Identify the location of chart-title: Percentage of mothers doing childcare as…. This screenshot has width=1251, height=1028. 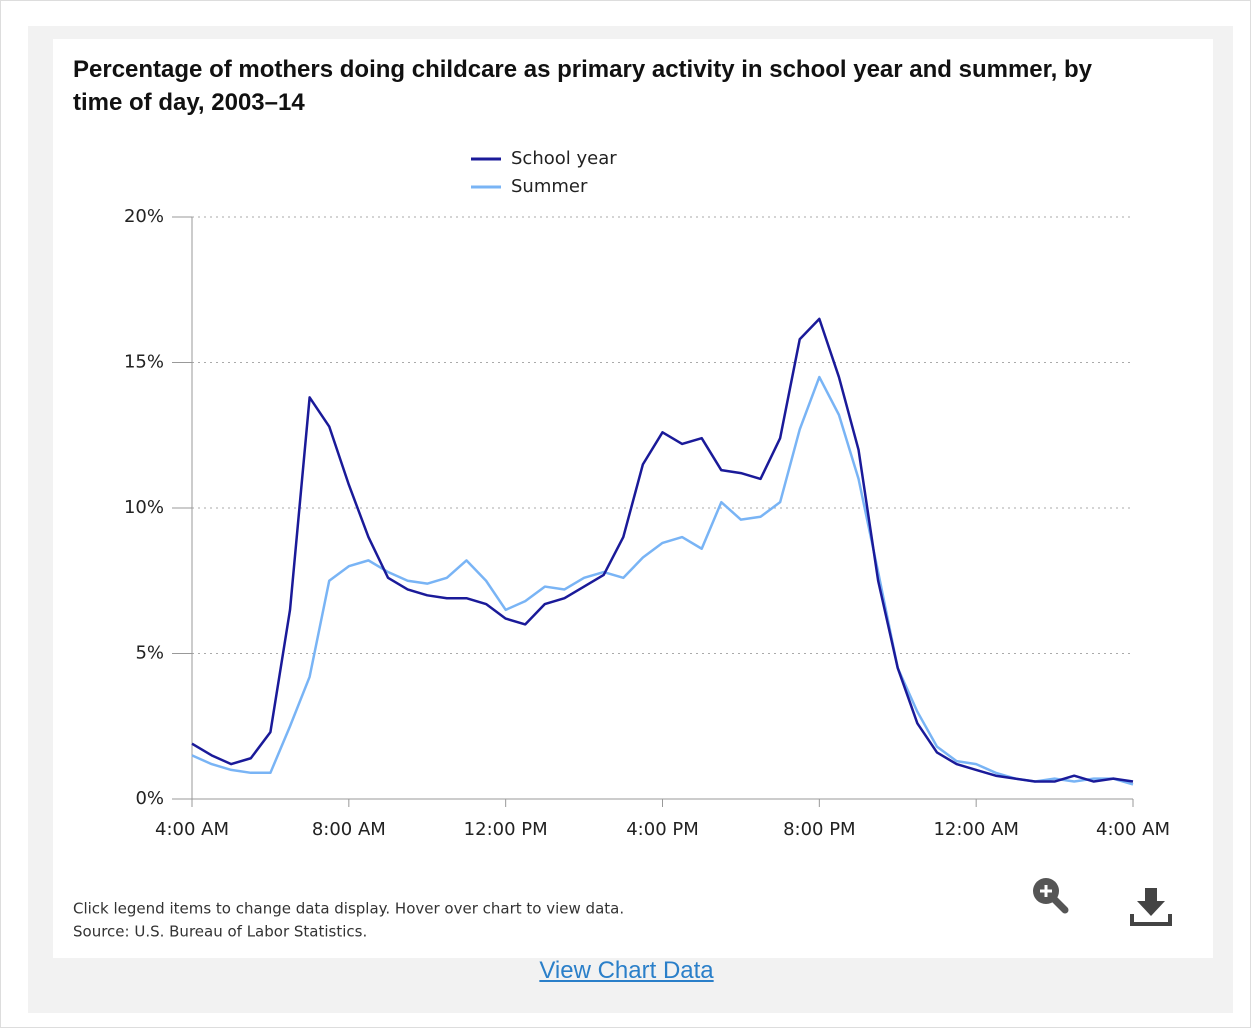
(583, 86).